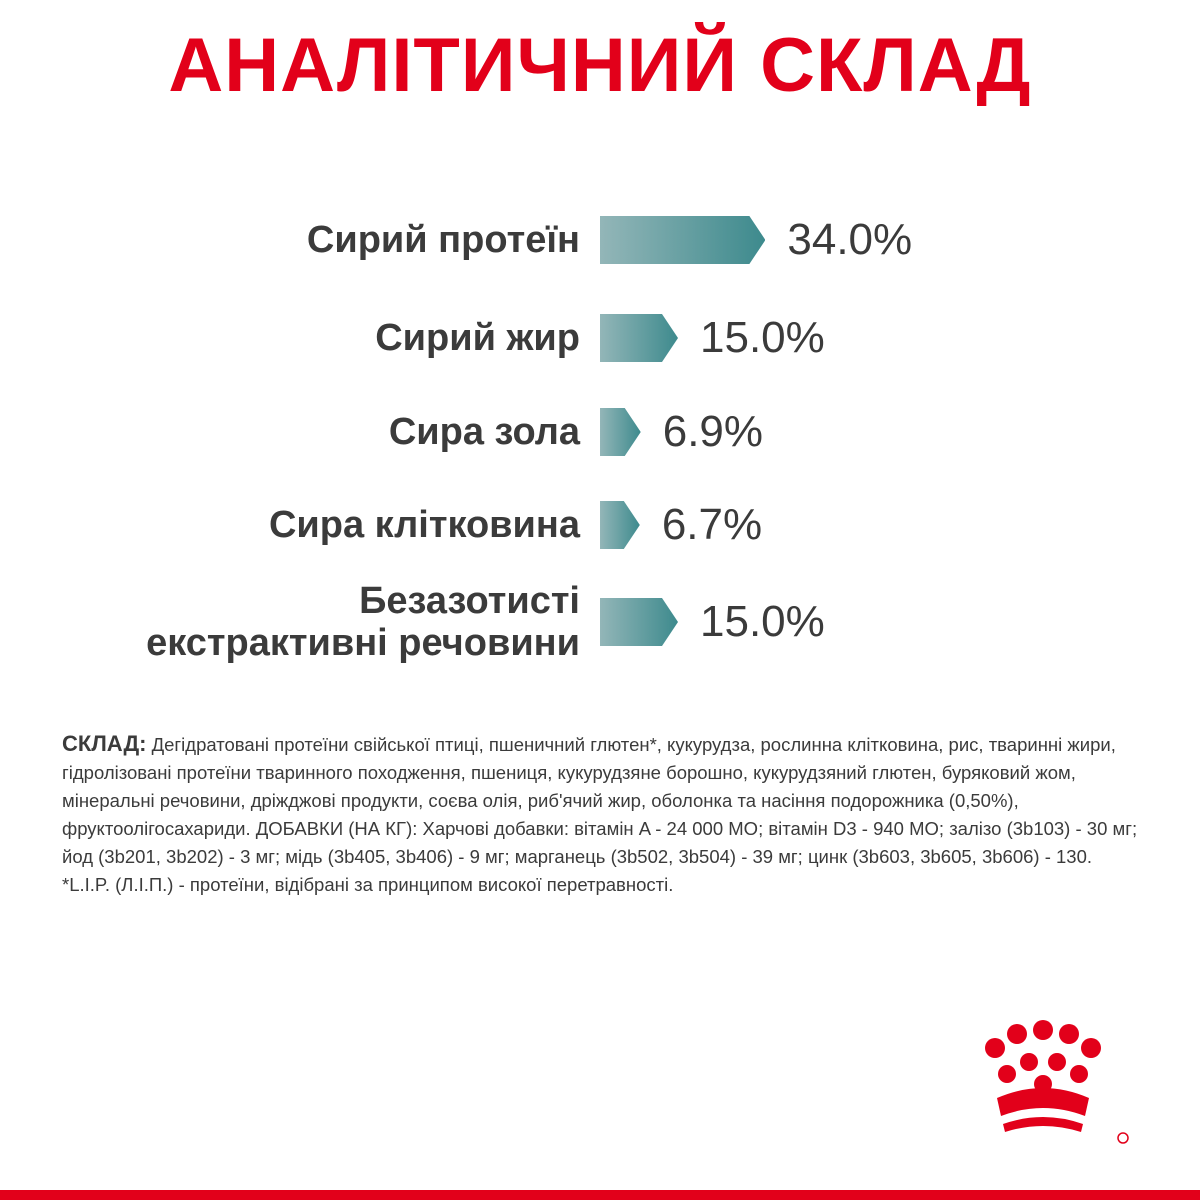 The height and width of the screenshot is (1200, 1200). Describe the element at coordinates (363, 622) in the screenshot. I see `category-label: Безазотисті екстрактивні речовини` at that location.